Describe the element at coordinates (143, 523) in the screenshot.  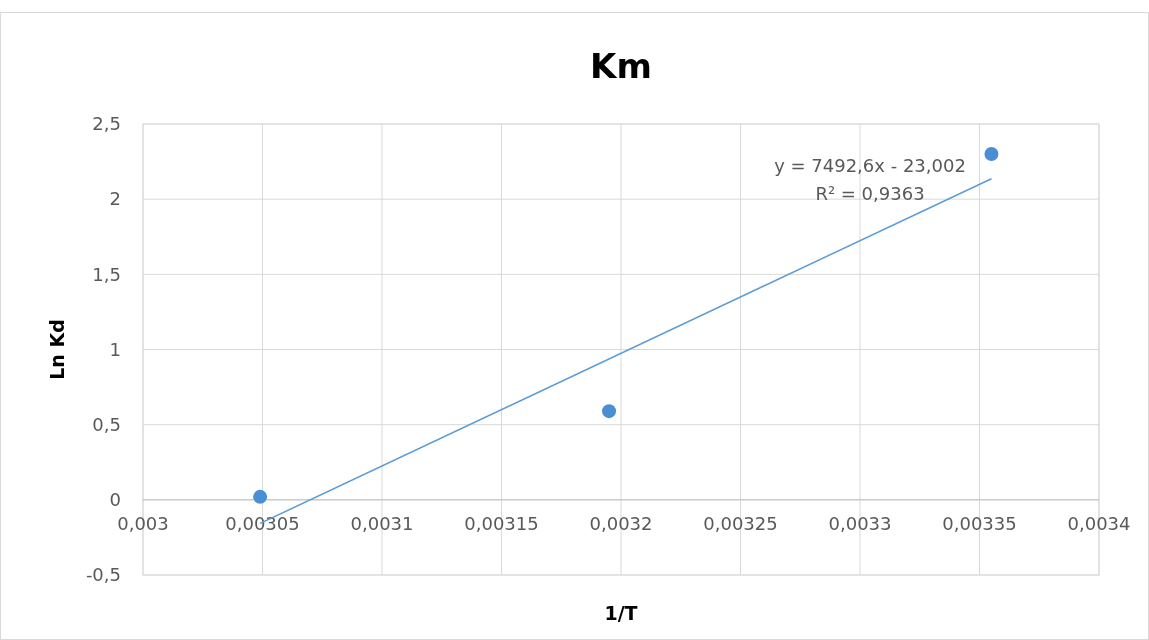
I see `x-tick-label: 0,003` at that location.